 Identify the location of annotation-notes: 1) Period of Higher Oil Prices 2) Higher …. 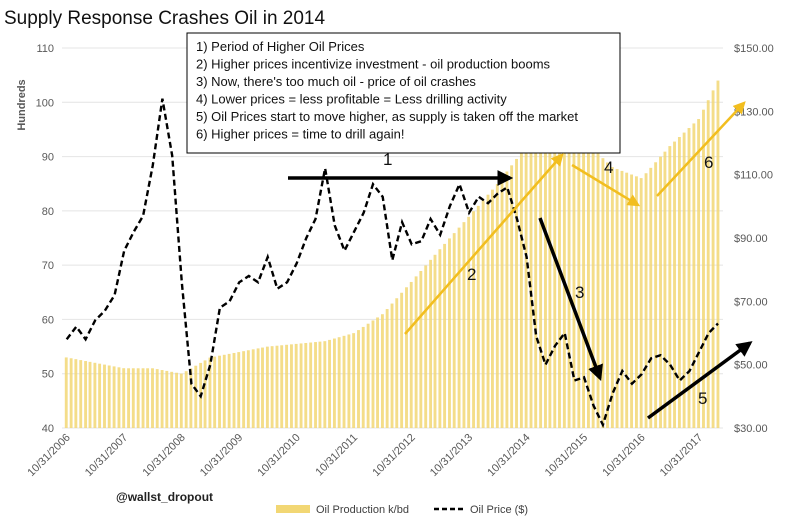
(387, 90).